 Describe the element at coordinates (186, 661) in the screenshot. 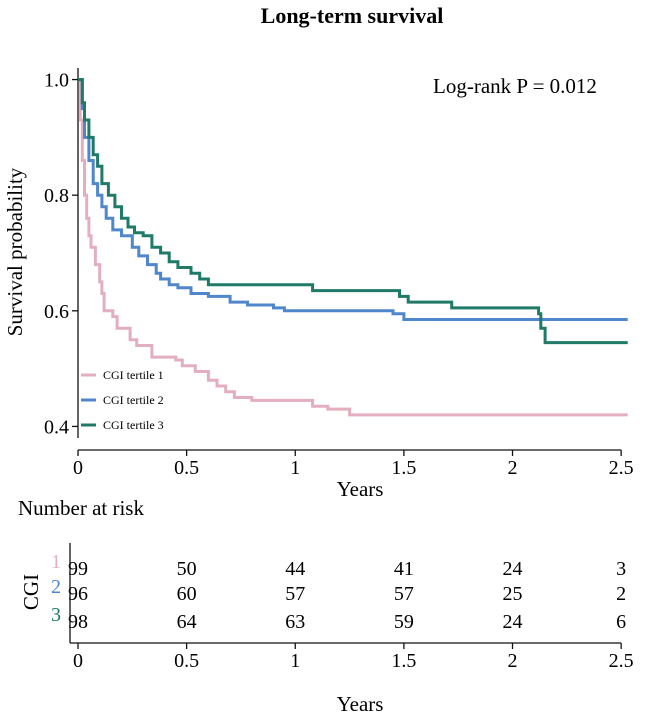

I see `risk-table-x-tick-label: 0.5` at that location.